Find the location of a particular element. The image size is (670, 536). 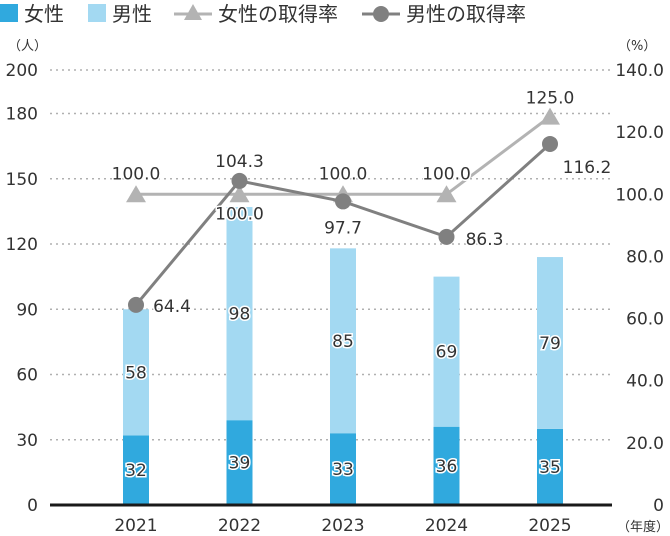

x-axis-tick-label: 2021 is located at coordinates (135, 526).